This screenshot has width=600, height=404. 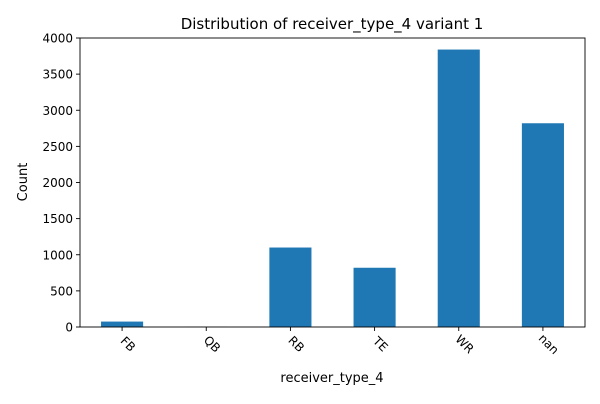 What do you see at coordinates (57, 219) in the screenshot?
I see `y-tick-label: 1500` at bounding box center [57, 219].